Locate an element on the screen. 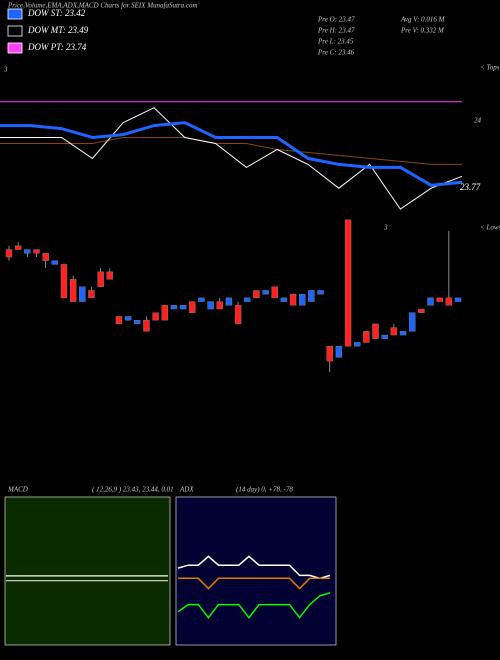  adx-params: (14 day) 0, +78, -78 is located at coordinates (264, 490).